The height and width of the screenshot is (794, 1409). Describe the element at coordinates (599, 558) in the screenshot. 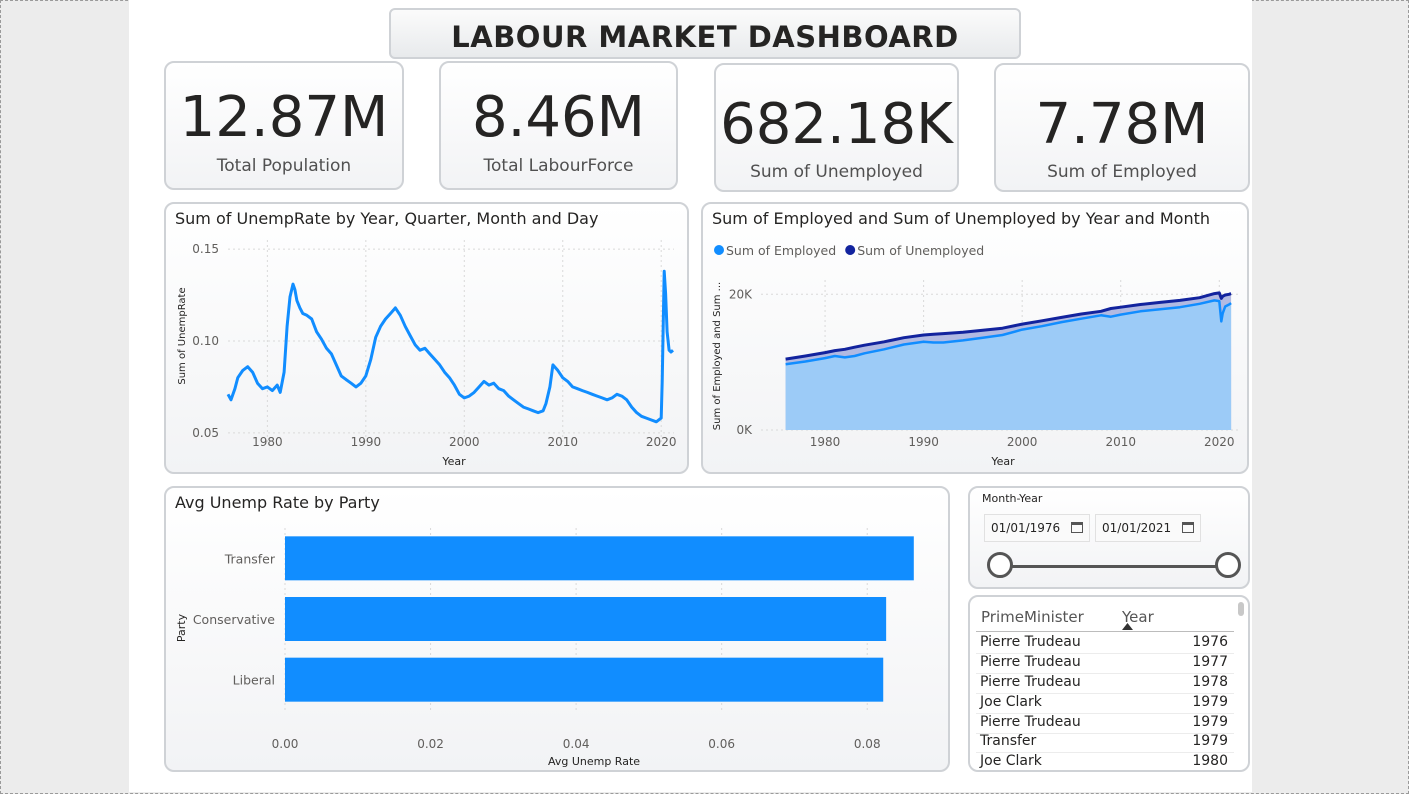

I see `bar-transfer` at that location.